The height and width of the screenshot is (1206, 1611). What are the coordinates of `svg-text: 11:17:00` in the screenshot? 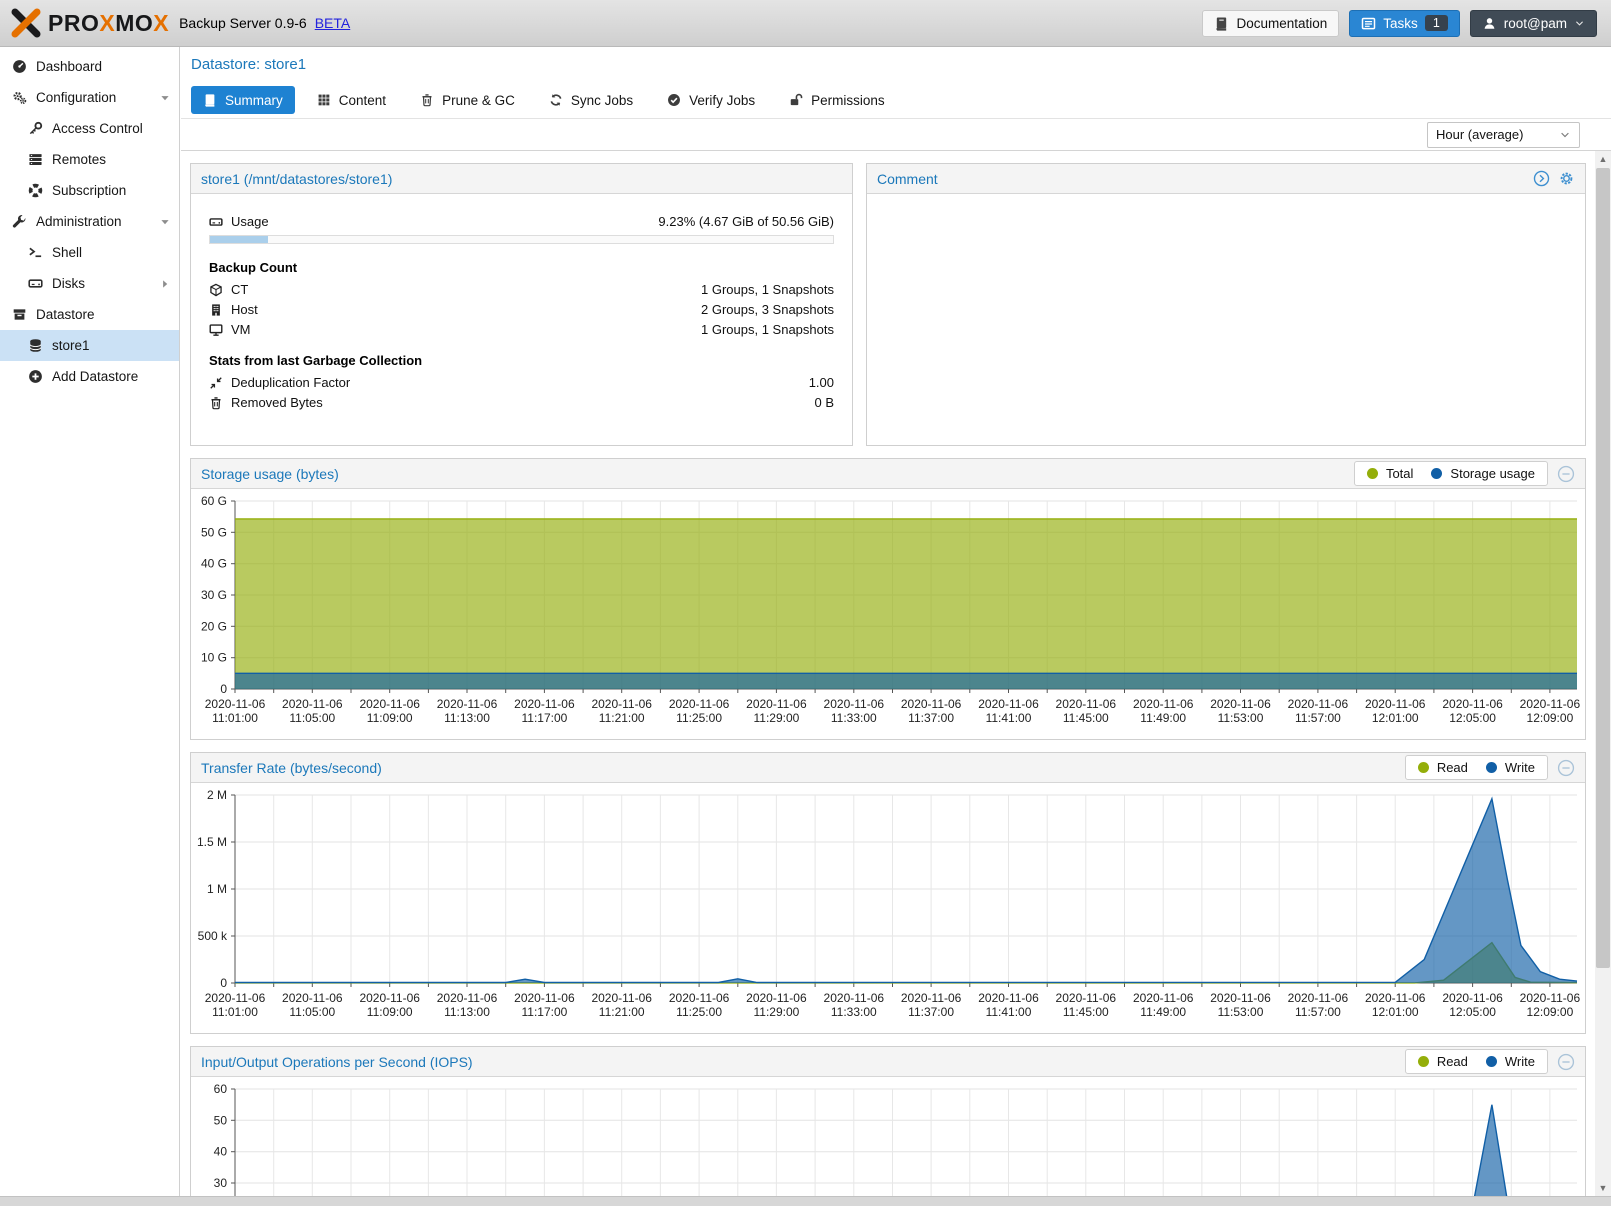 It's located at (544, 1012).